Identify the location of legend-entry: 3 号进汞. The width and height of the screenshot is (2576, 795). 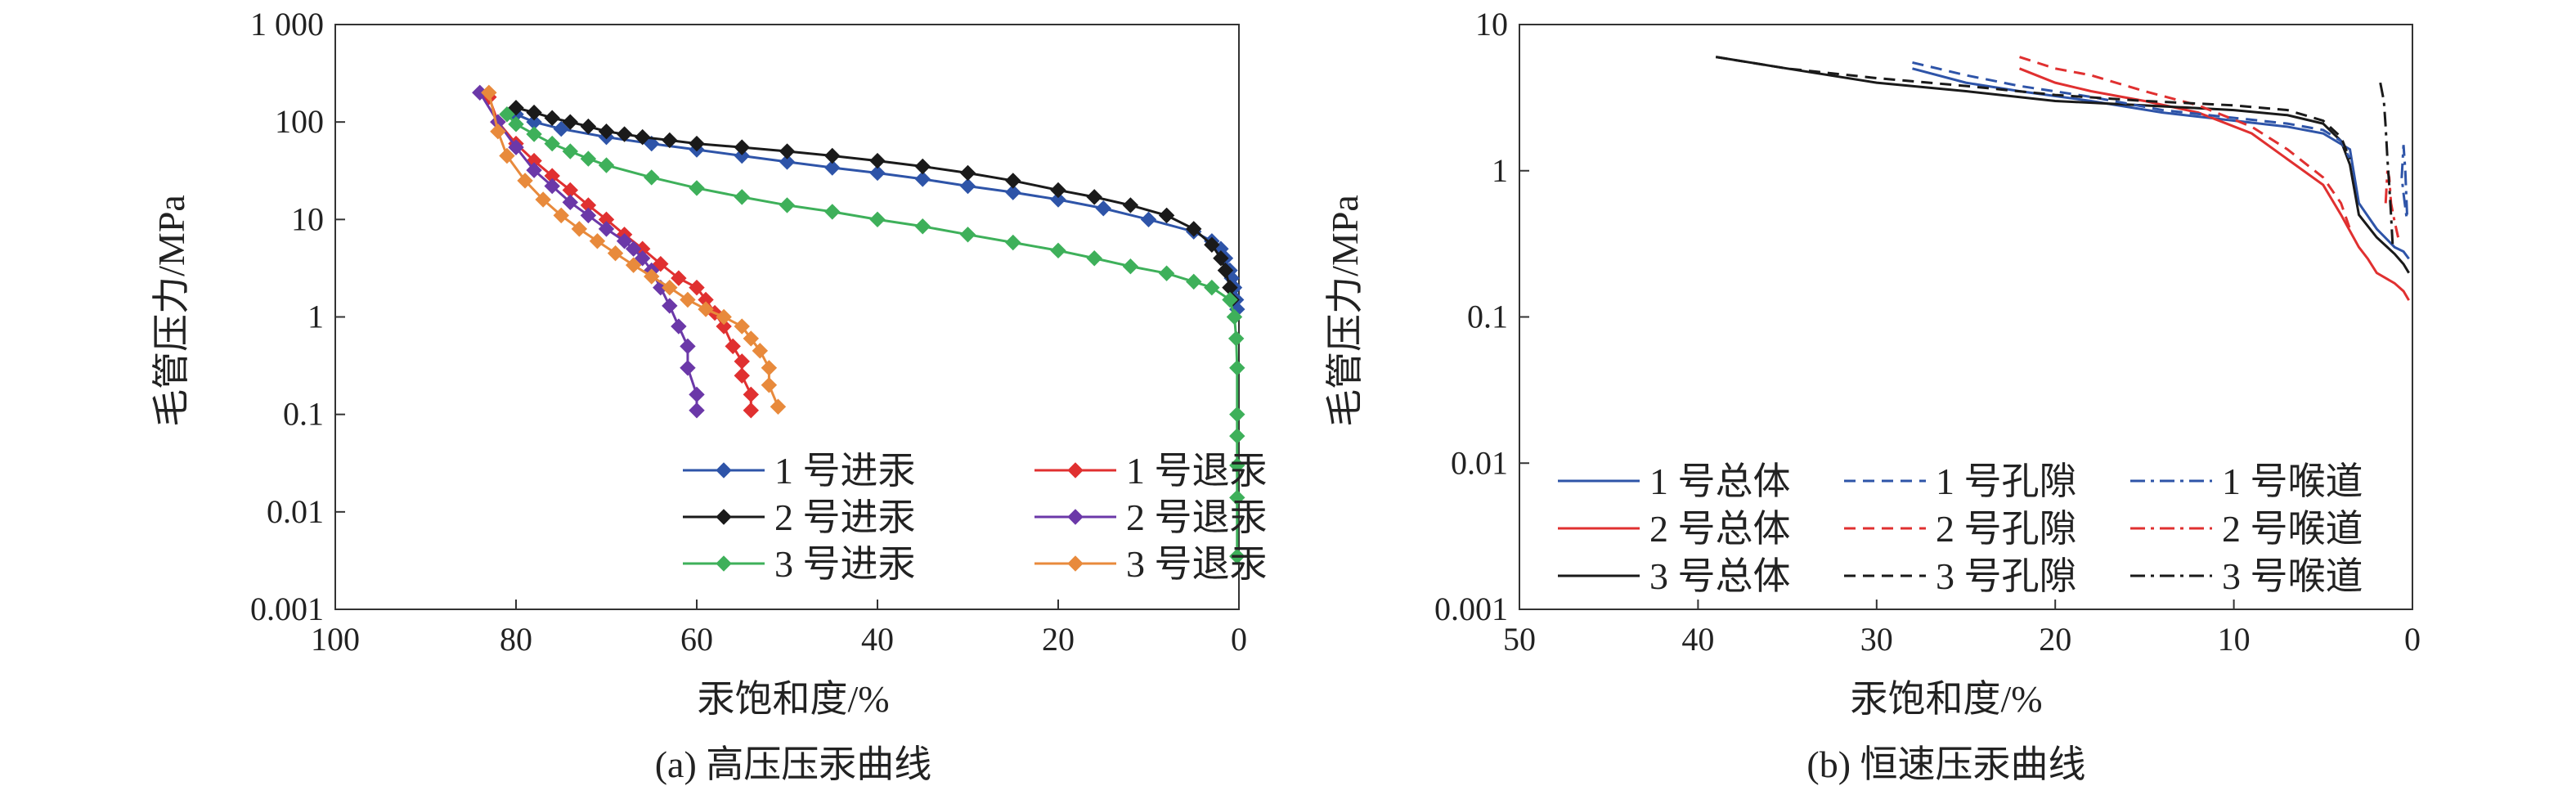
(799, 564).